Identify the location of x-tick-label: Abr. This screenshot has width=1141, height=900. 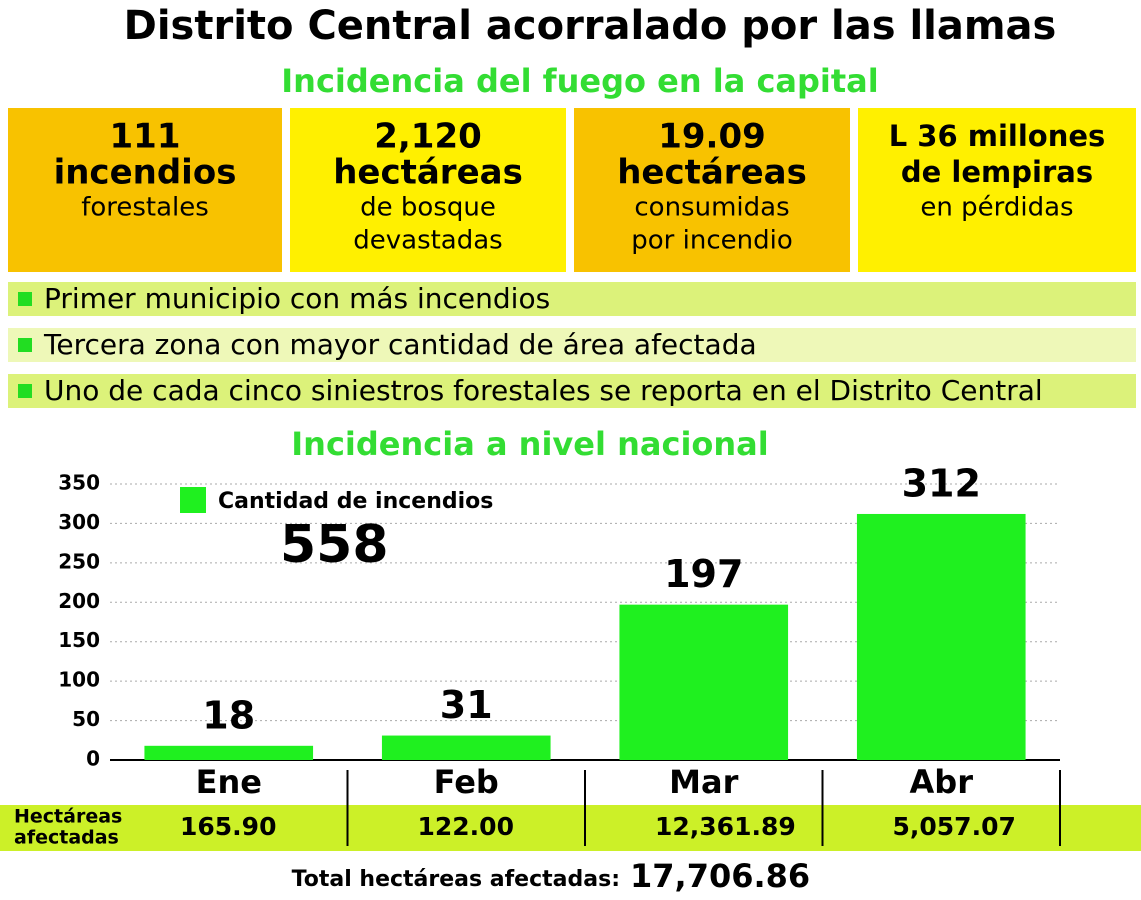
(942, 782).